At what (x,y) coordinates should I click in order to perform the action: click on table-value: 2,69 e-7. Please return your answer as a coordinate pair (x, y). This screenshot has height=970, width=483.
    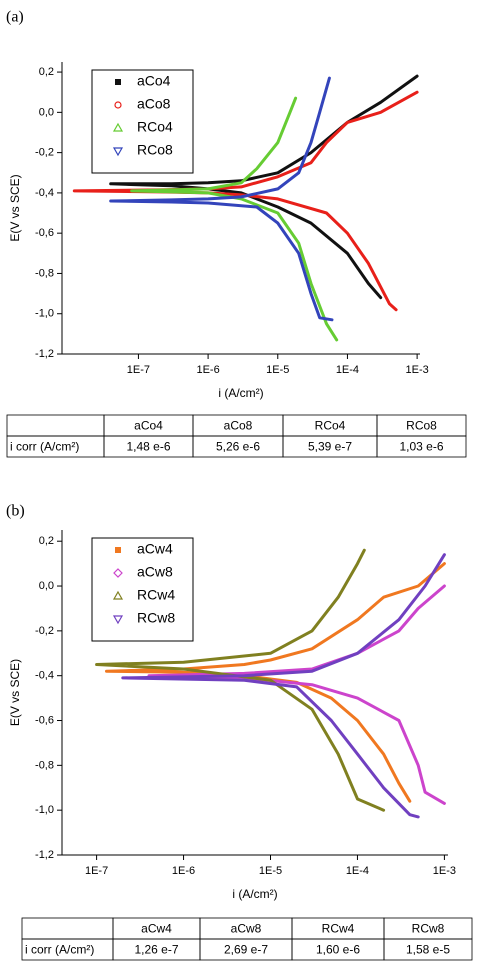
    Looking at the image, I should click on (246, 950).